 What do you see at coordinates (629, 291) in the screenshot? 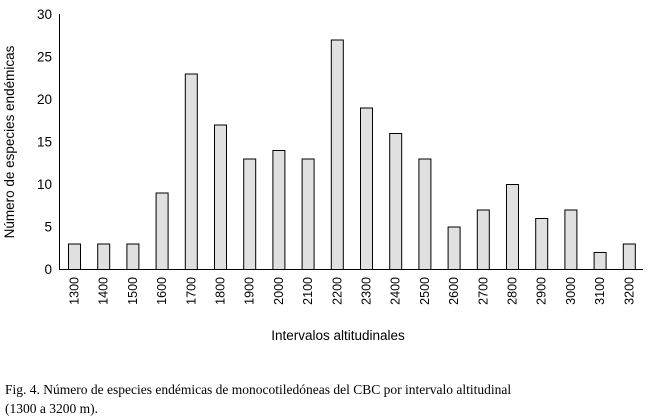
I see `x-tick-label: 3200` at bounding box center [629, 291].